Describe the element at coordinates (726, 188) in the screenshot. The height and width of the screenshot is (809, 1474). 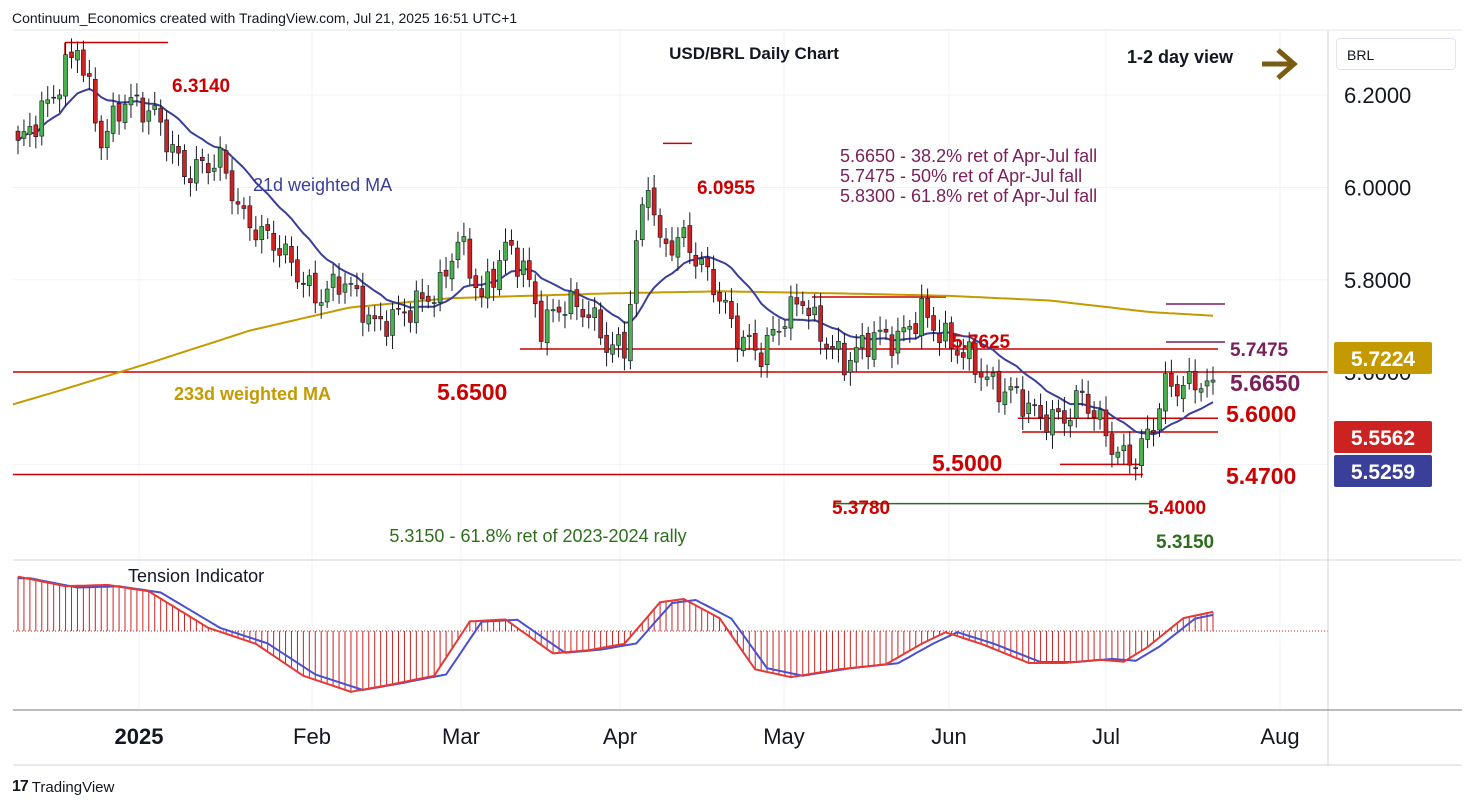
I see `level-60955: 6.0955` at that location.